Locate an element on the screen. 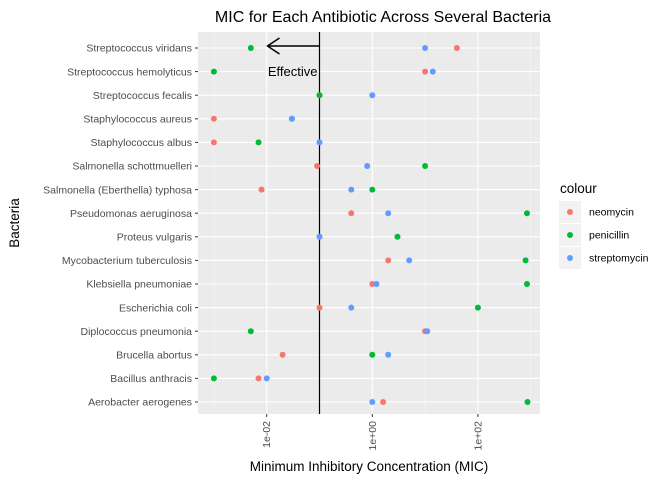  y-tick-label: Streptococcus hemolyticus is located at coordinates (129, 72).